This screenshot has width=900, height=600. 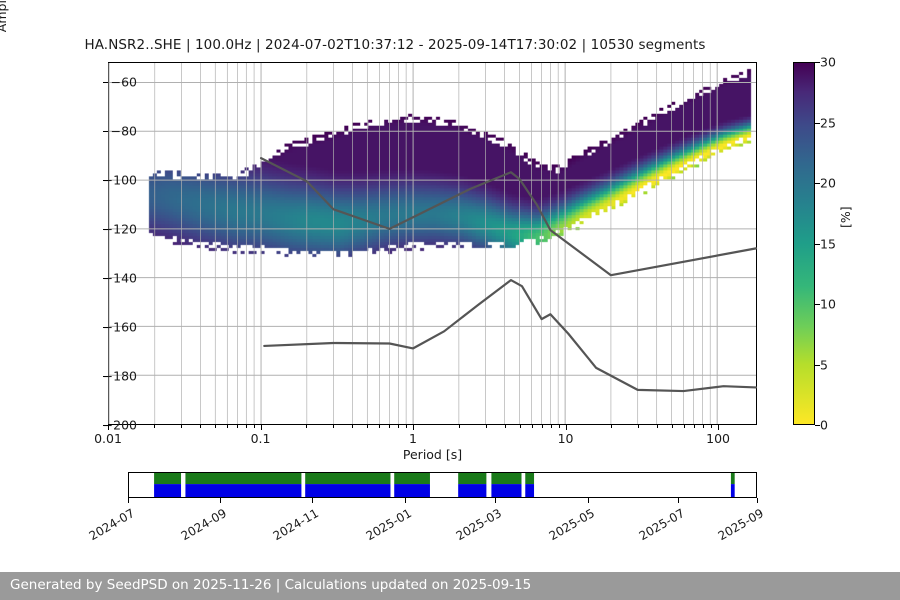 I want to click on high-noise-model-line, so click(x=508, y=217).